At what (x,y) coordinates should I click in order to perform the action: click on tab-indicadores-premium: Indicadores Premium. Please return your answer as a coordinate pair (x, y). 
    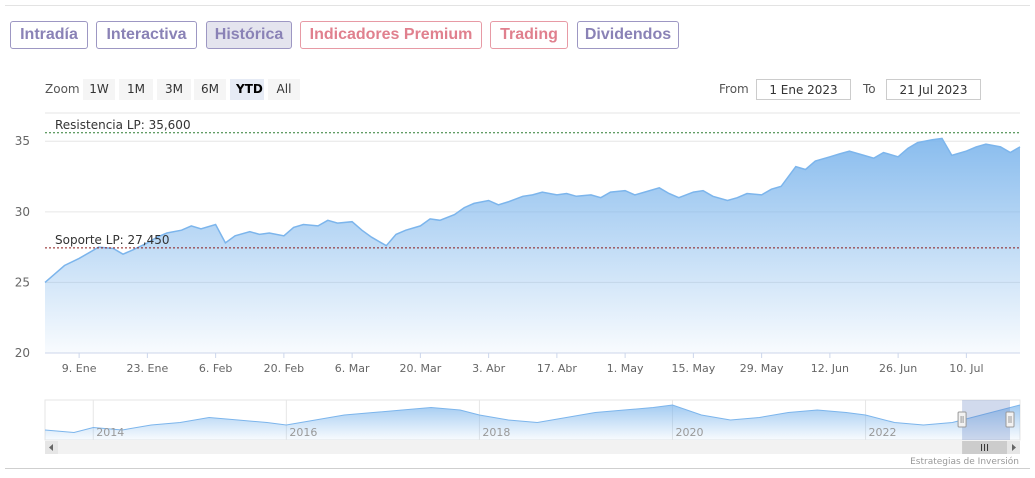
    Looking at the image, I should click on (391, 35).